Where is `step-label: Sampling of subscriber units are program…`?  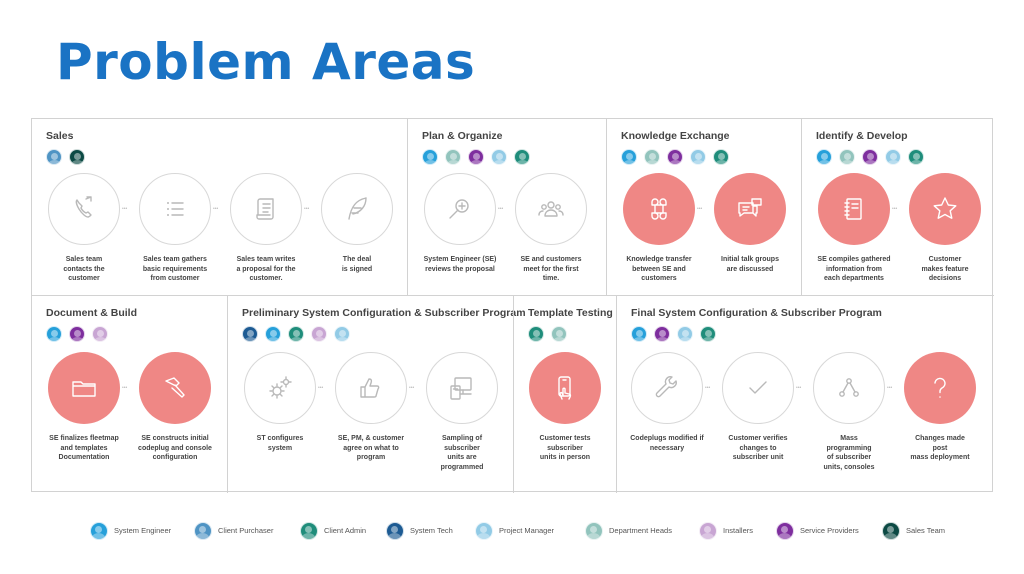 step-label: Sampling of subscriber units are program… is located at coordinates (462, 453).